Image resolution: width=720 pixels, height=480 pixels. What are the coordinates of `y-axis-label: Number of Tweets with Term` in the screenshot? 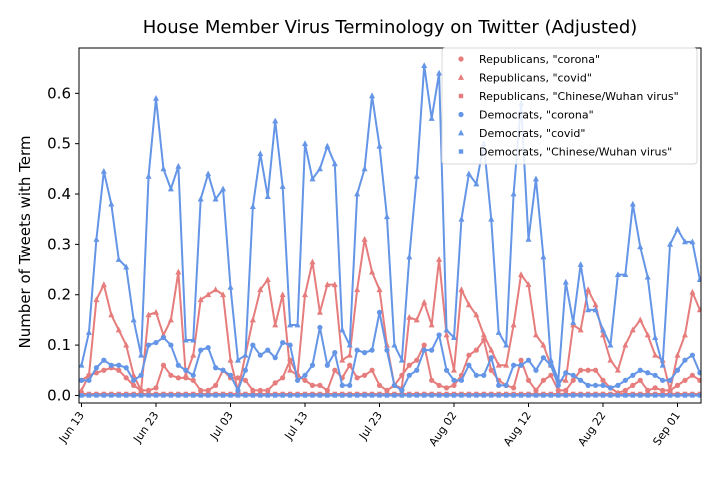 It's located at (25, 241).